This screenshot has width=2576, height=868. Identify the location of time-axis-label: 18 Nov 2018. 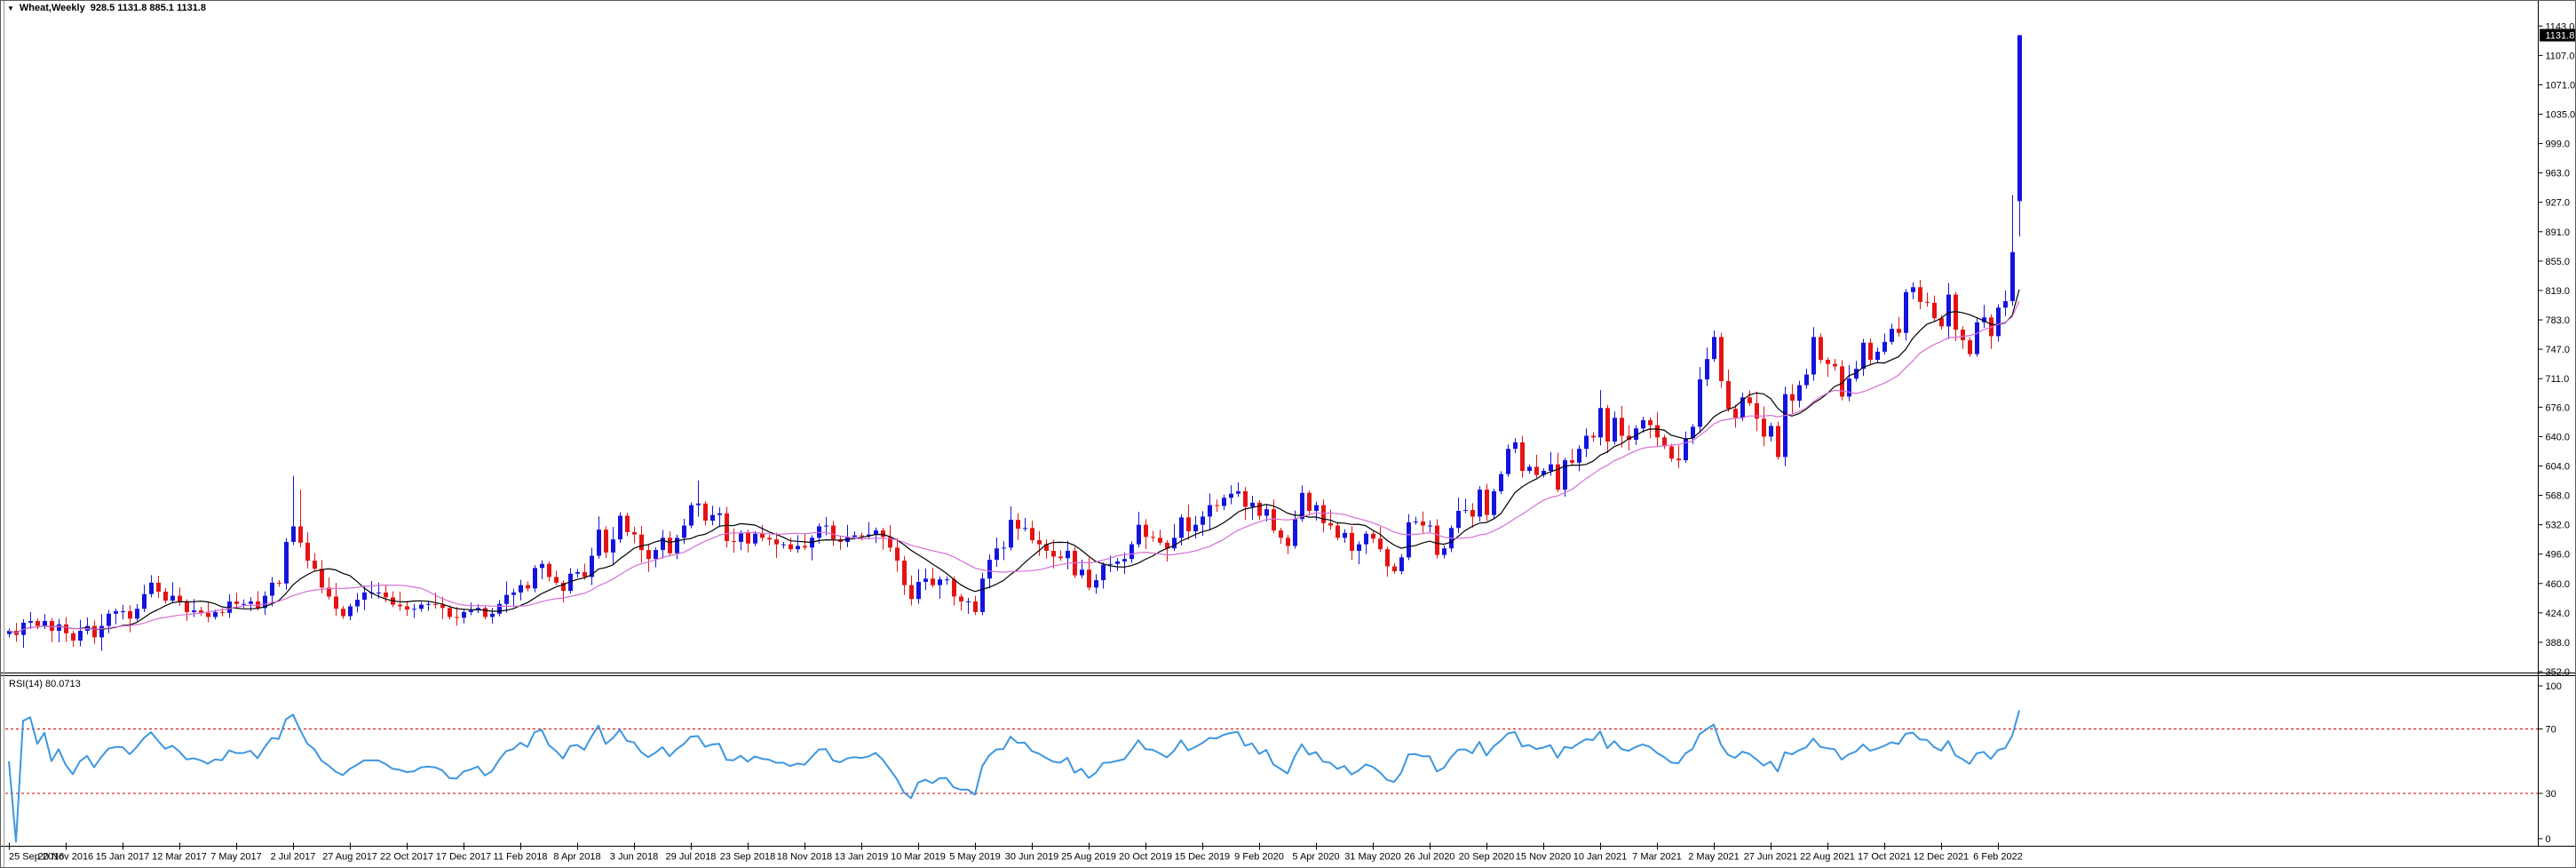
(805, 857).